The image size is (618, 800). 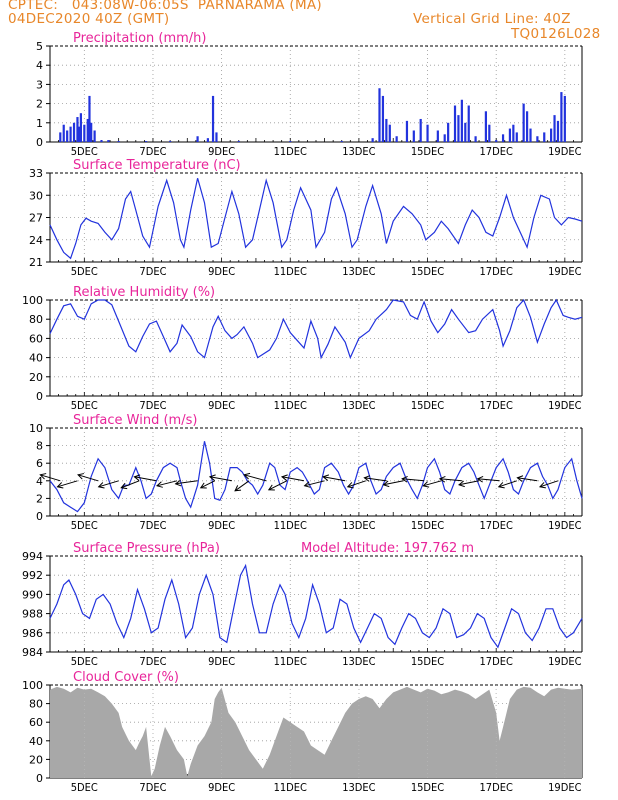 What do you see at coordinates (36, 428) in the screenshot?
I see `y-tick-label: 10` at bounding box center [36, 428].